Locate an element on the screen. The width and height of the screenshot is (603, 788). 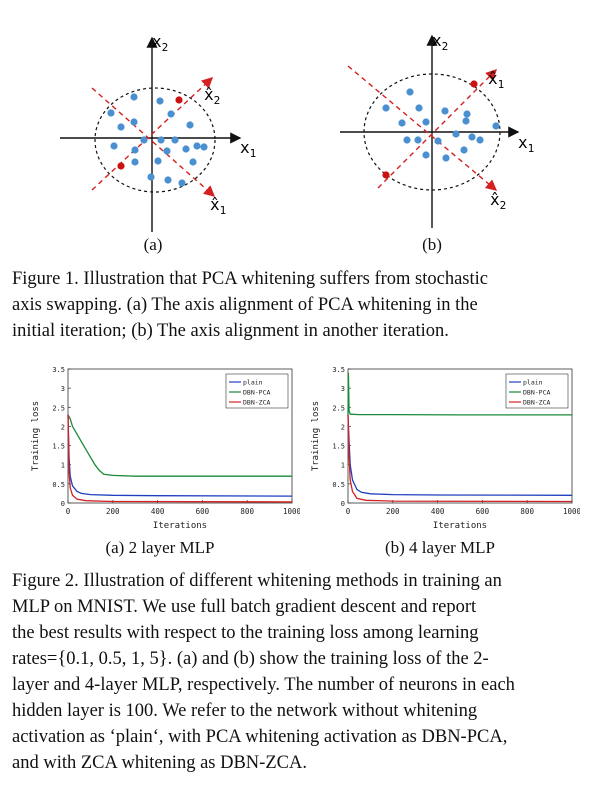
x-tick-label: 800 is located at coordinates (527, 511).